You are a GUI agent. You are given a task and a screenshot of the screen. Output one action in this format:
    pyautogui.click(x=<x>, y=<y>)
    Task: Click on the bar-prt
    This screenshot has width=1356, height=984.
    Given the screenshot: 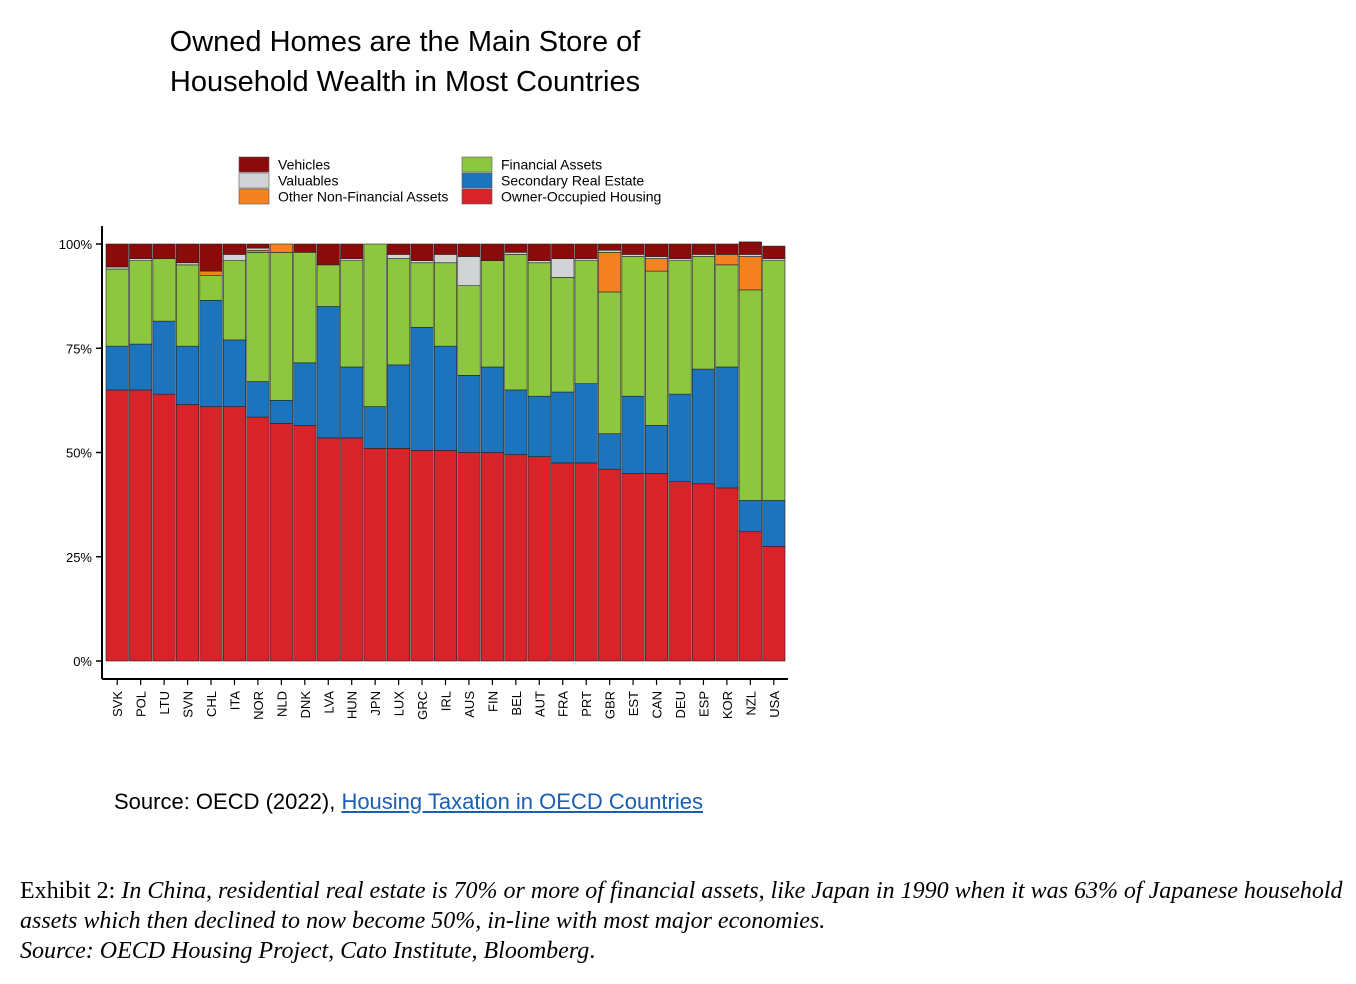 What is the action you would take?
    pyautogui.click(x=586, y=452)
    